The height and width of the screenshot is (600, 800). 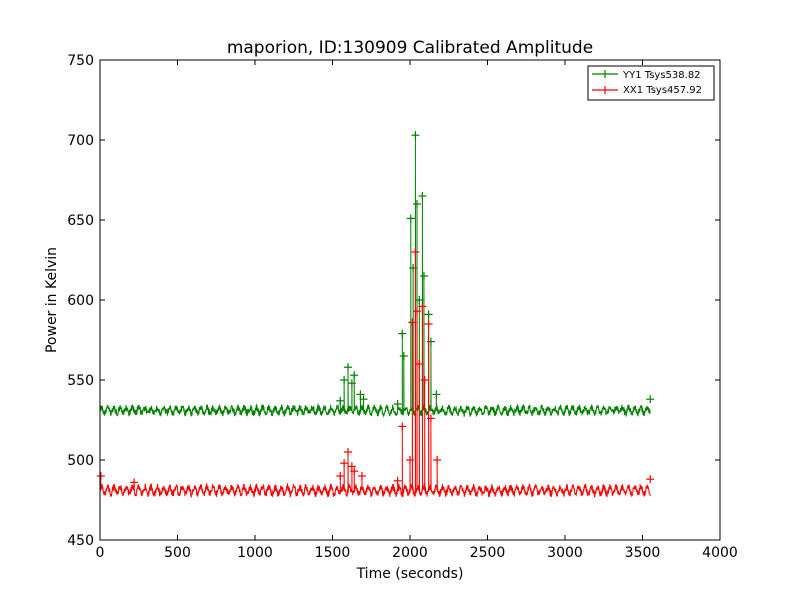 What do you see at coordinates (80, 461) in the screenshot?
I see `y-tick-label-500: 500` at bounding box center [80, 461].